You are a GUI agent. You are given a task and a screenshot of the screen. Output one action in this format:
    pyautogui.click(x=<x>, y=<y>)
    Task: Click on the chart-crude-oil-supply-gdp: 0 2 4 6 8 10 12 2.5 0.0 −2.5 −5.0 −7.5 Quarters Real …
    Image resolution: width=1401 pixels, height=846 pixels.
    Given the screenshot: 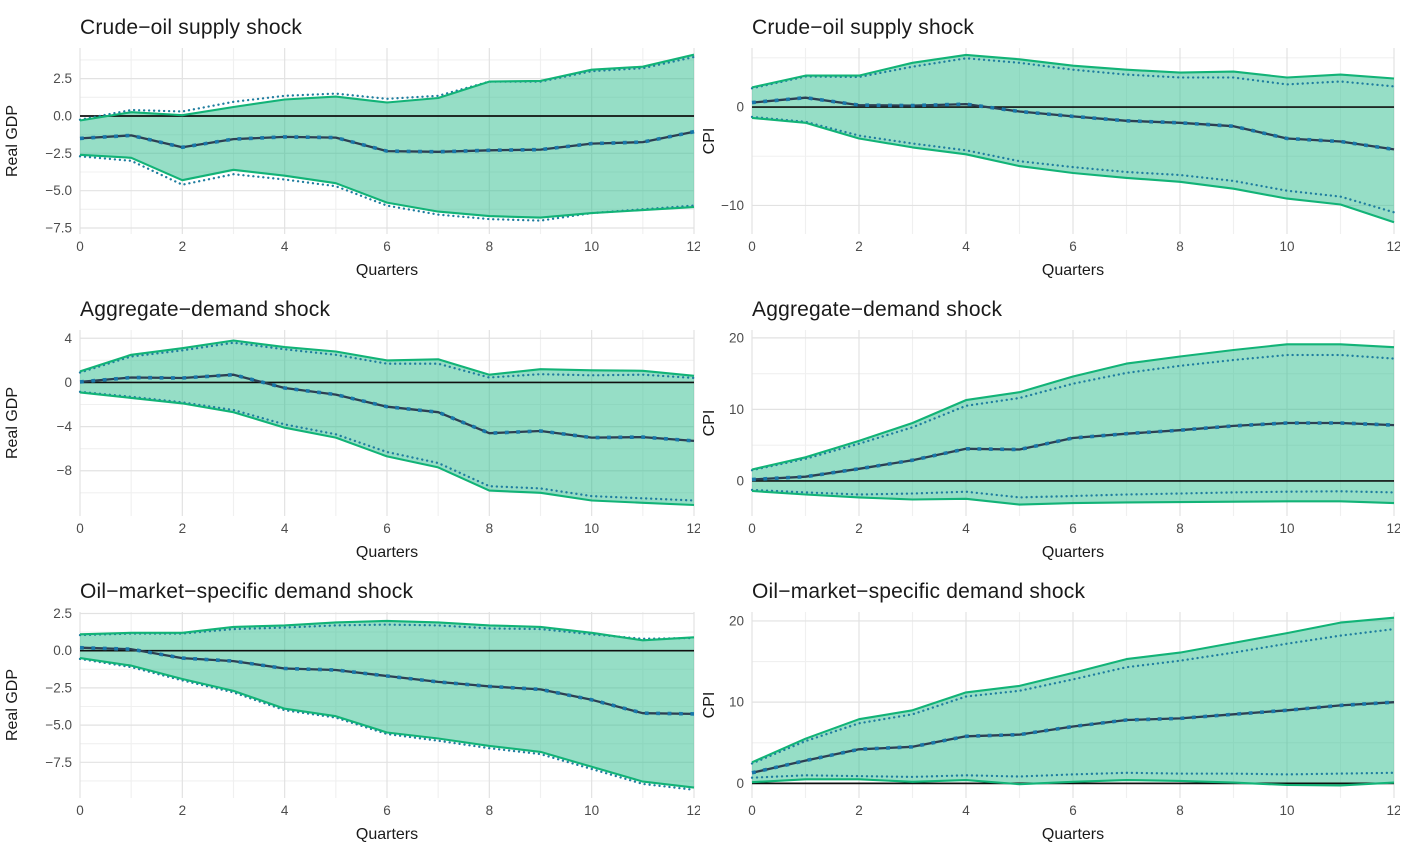 What is the action you would take?
    pyautogui.click(x=352, y=163)
    